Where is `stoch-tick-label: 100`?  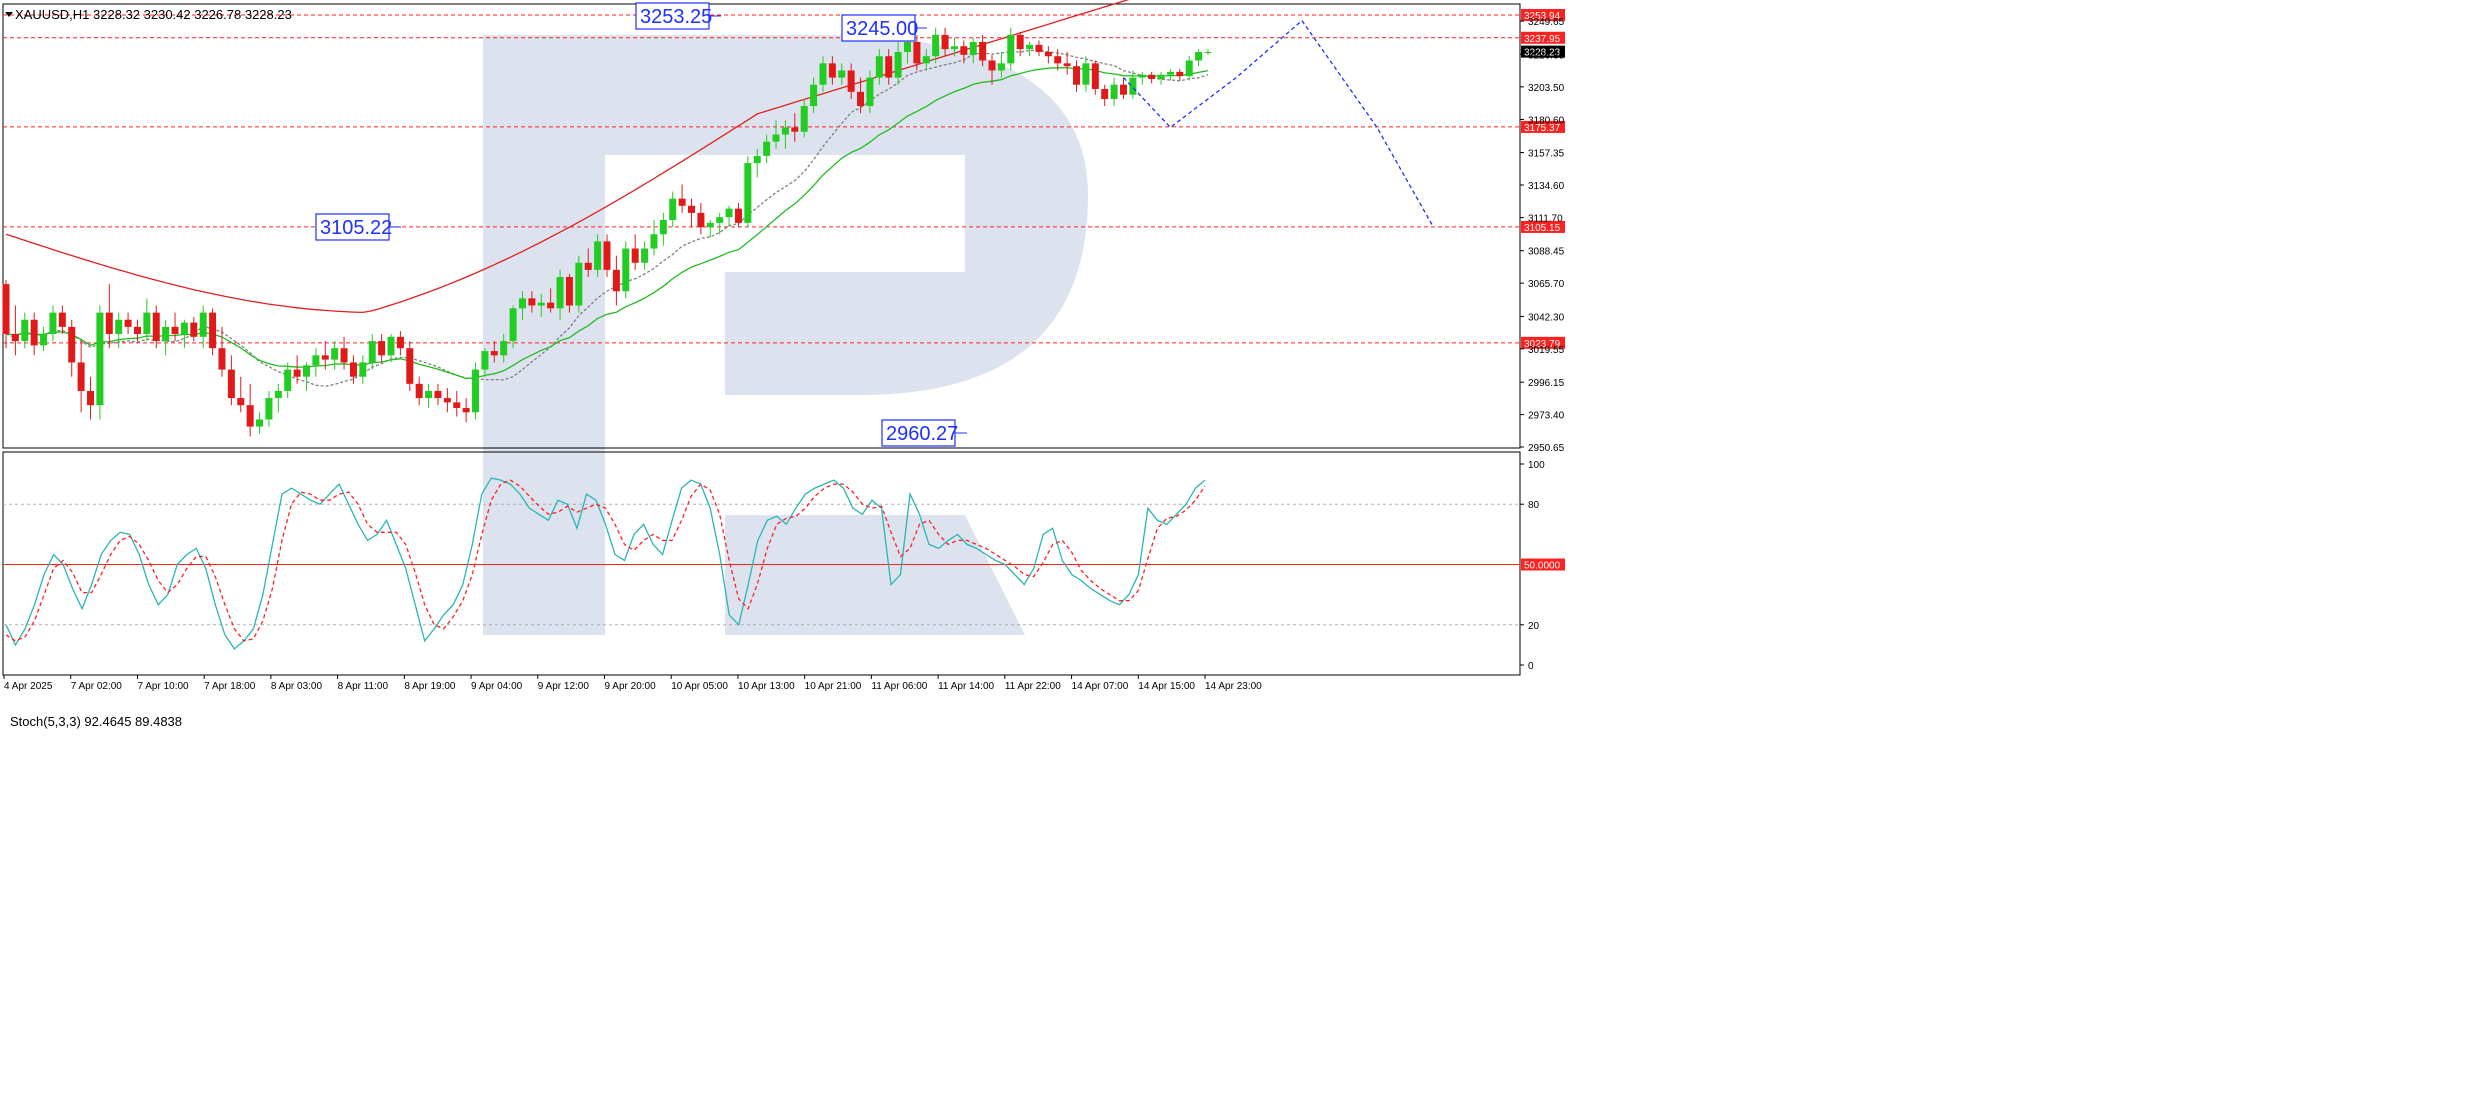
stoch-tick-label: 100 is located at coordinates (1536, 465).